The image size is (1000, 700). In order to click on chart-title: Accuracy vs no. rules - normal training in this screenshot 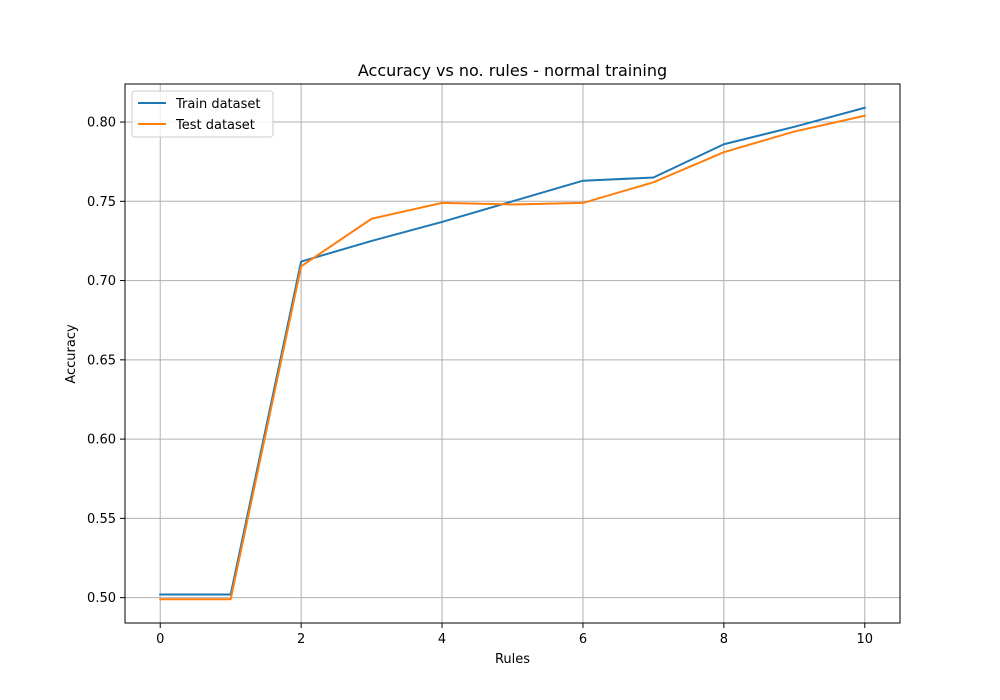, I will do `click(512, 70)`.